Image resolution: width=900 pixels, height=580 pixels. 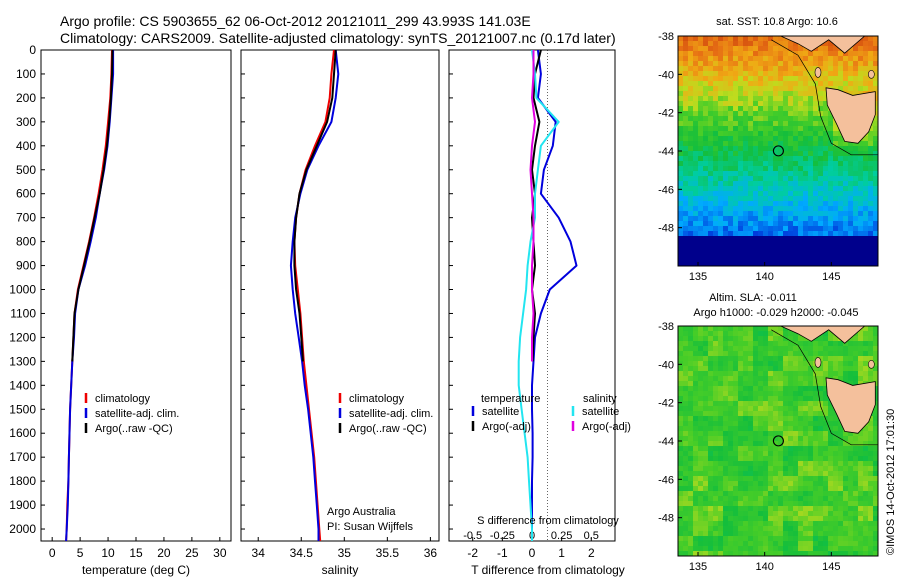 What do you see at coordinates (506, 427) in the screenshot?
I see `legend-label: Argo(-adj)` at bounding box center [506, 427].